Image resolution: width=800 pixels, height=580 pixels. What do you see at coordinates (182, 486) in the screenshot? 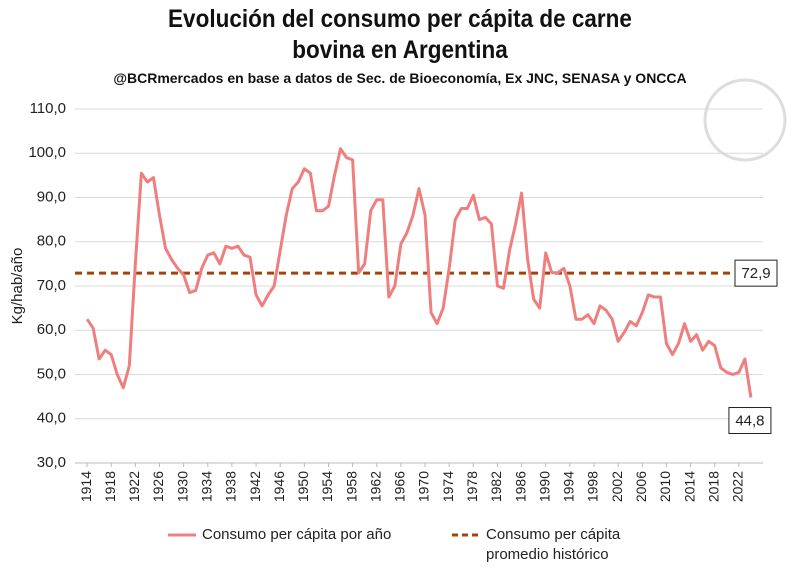
I see `x-tick-label: 1930` at bounding box center [182, 486].